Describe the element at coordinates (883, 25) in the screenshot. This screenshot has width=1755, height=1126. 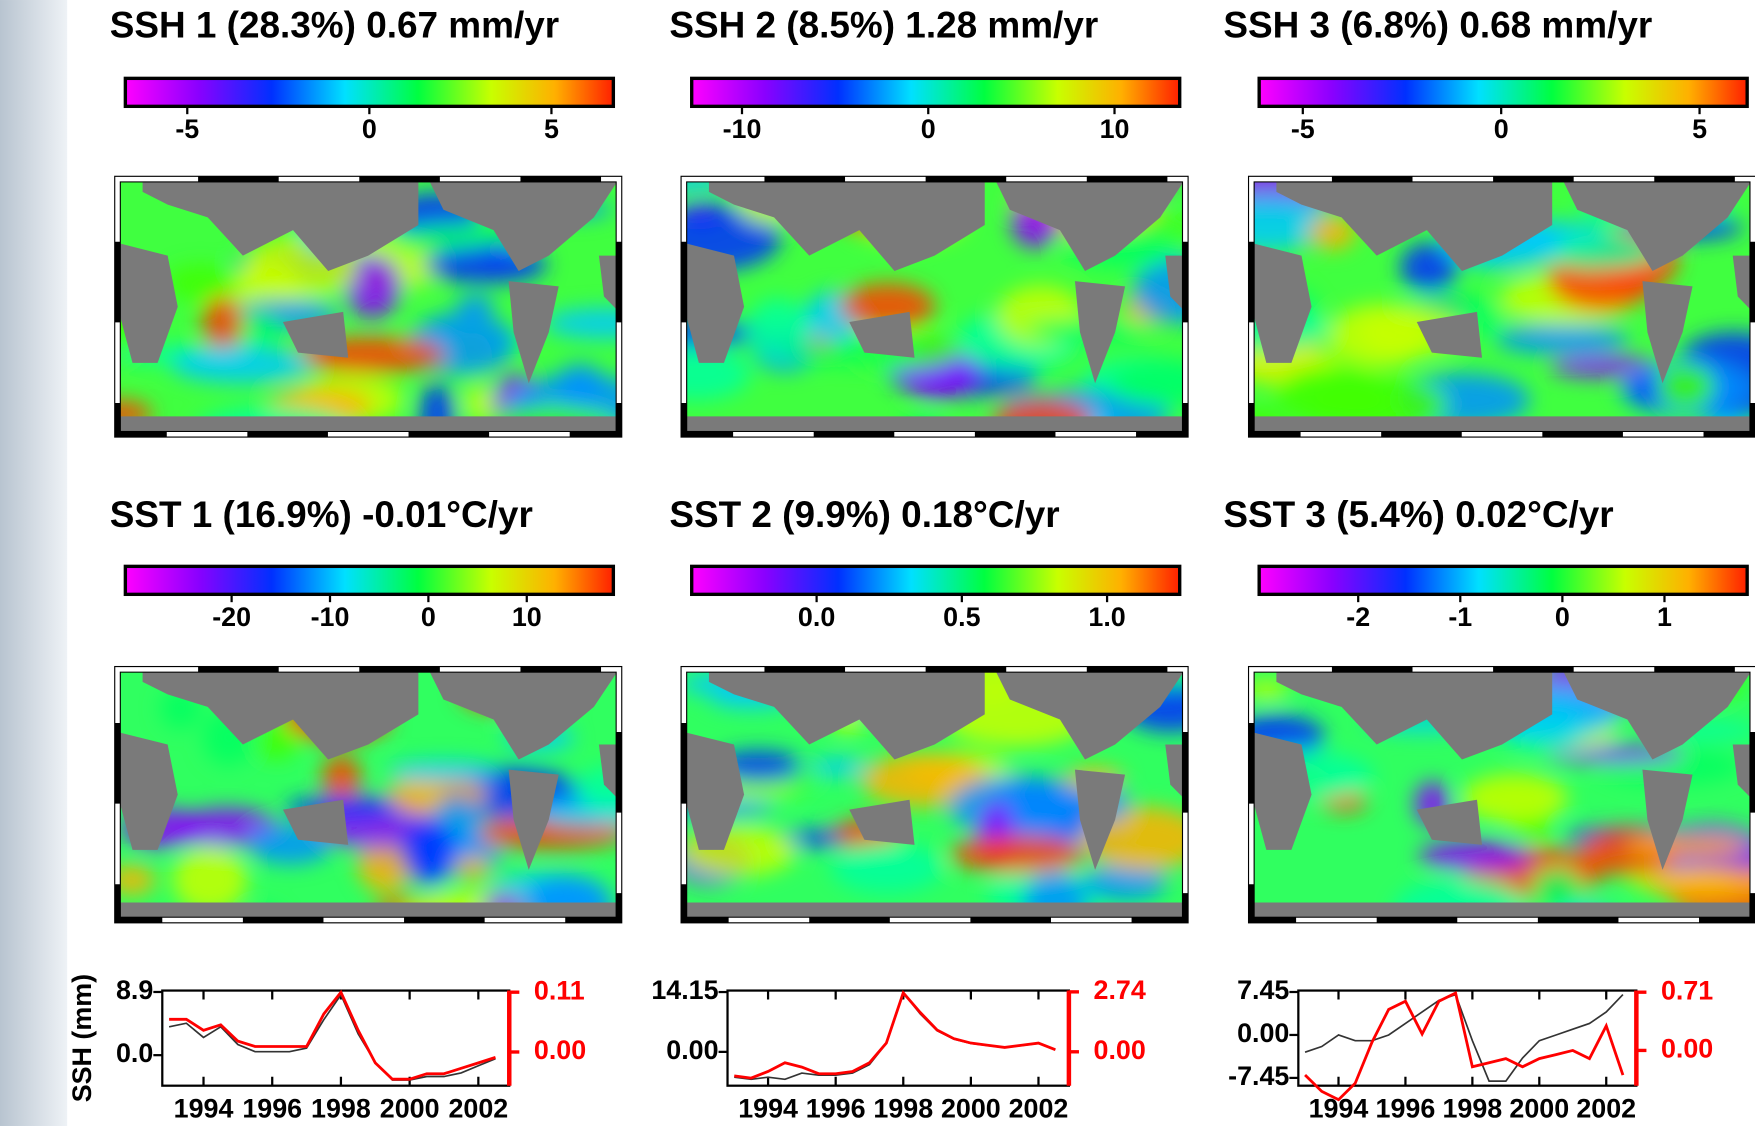
I see `panel-title: SSH 2 (8.5%) 1.28 mm/yr` at that location.